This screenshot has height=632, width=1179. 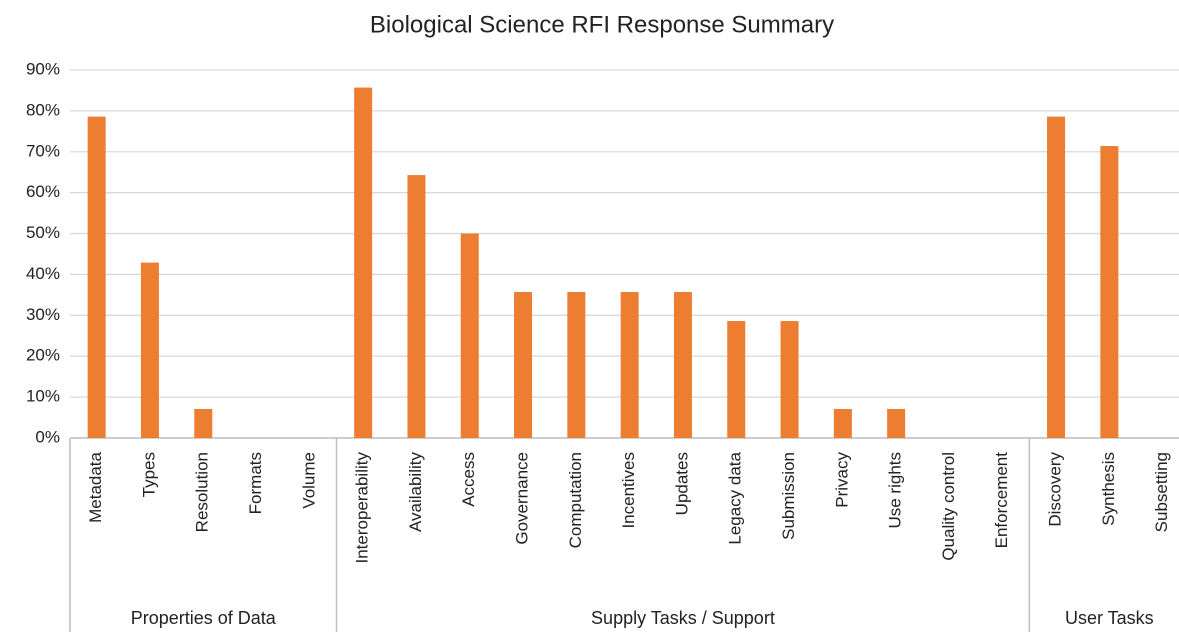 I want to click on group-label: User Tasks, so click(x=1109, y=618).